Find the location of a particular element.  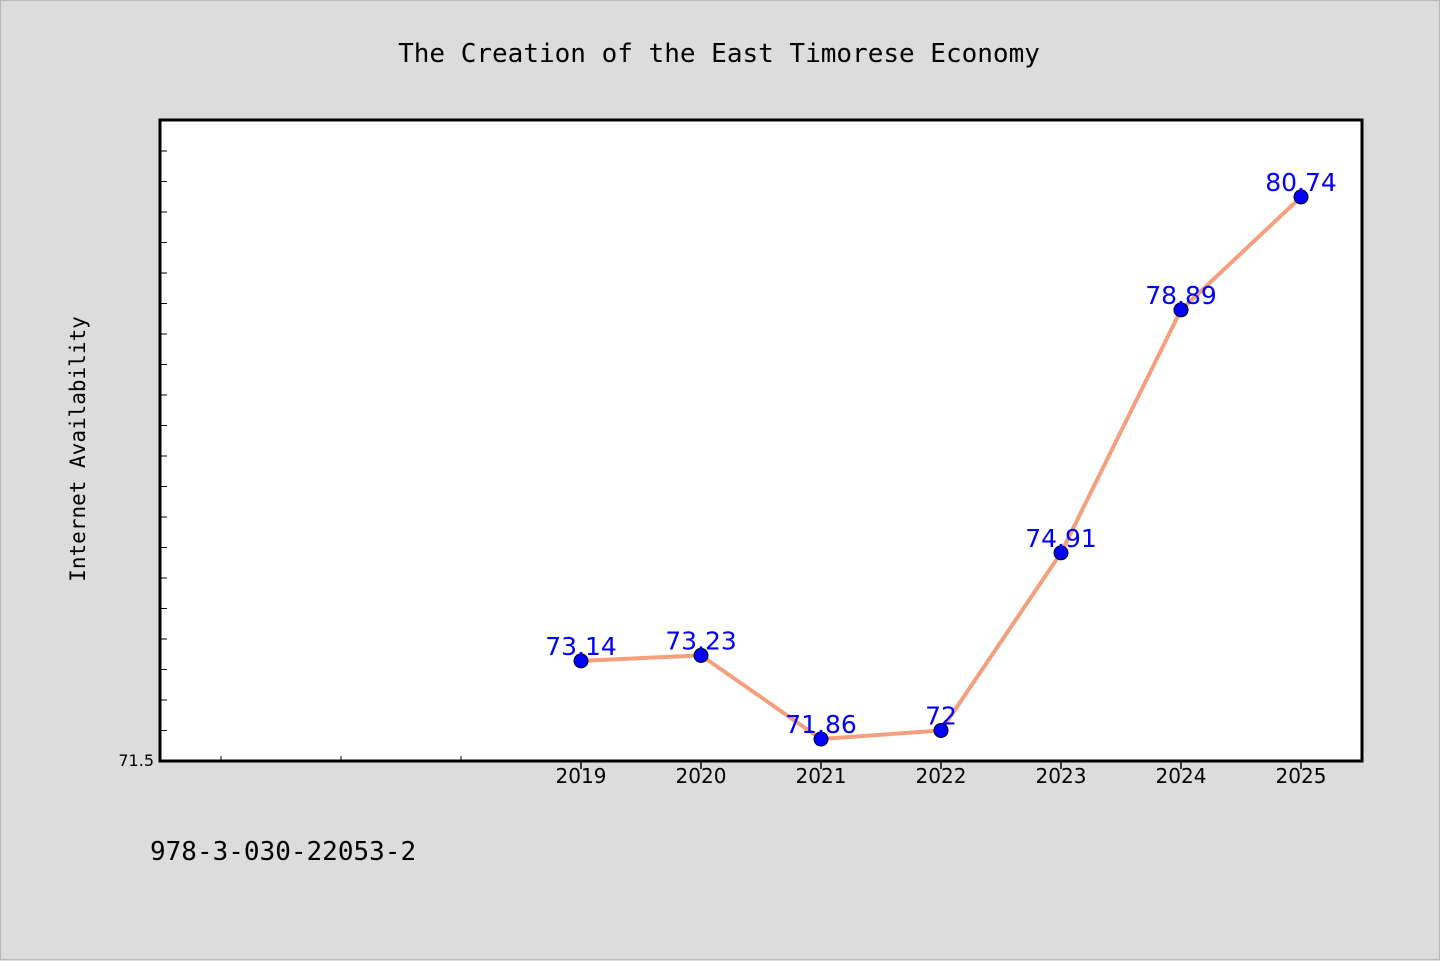

x-tick-label: 2021 is located at coordinates (821, 776).